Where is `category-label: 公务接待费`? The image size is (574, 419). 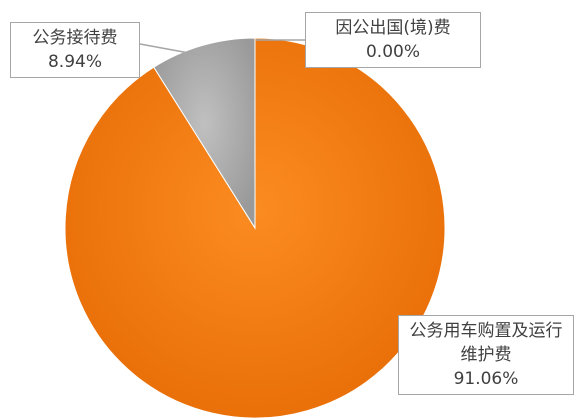
category-label: 公务接待费 is located at coordinates (75, 38).